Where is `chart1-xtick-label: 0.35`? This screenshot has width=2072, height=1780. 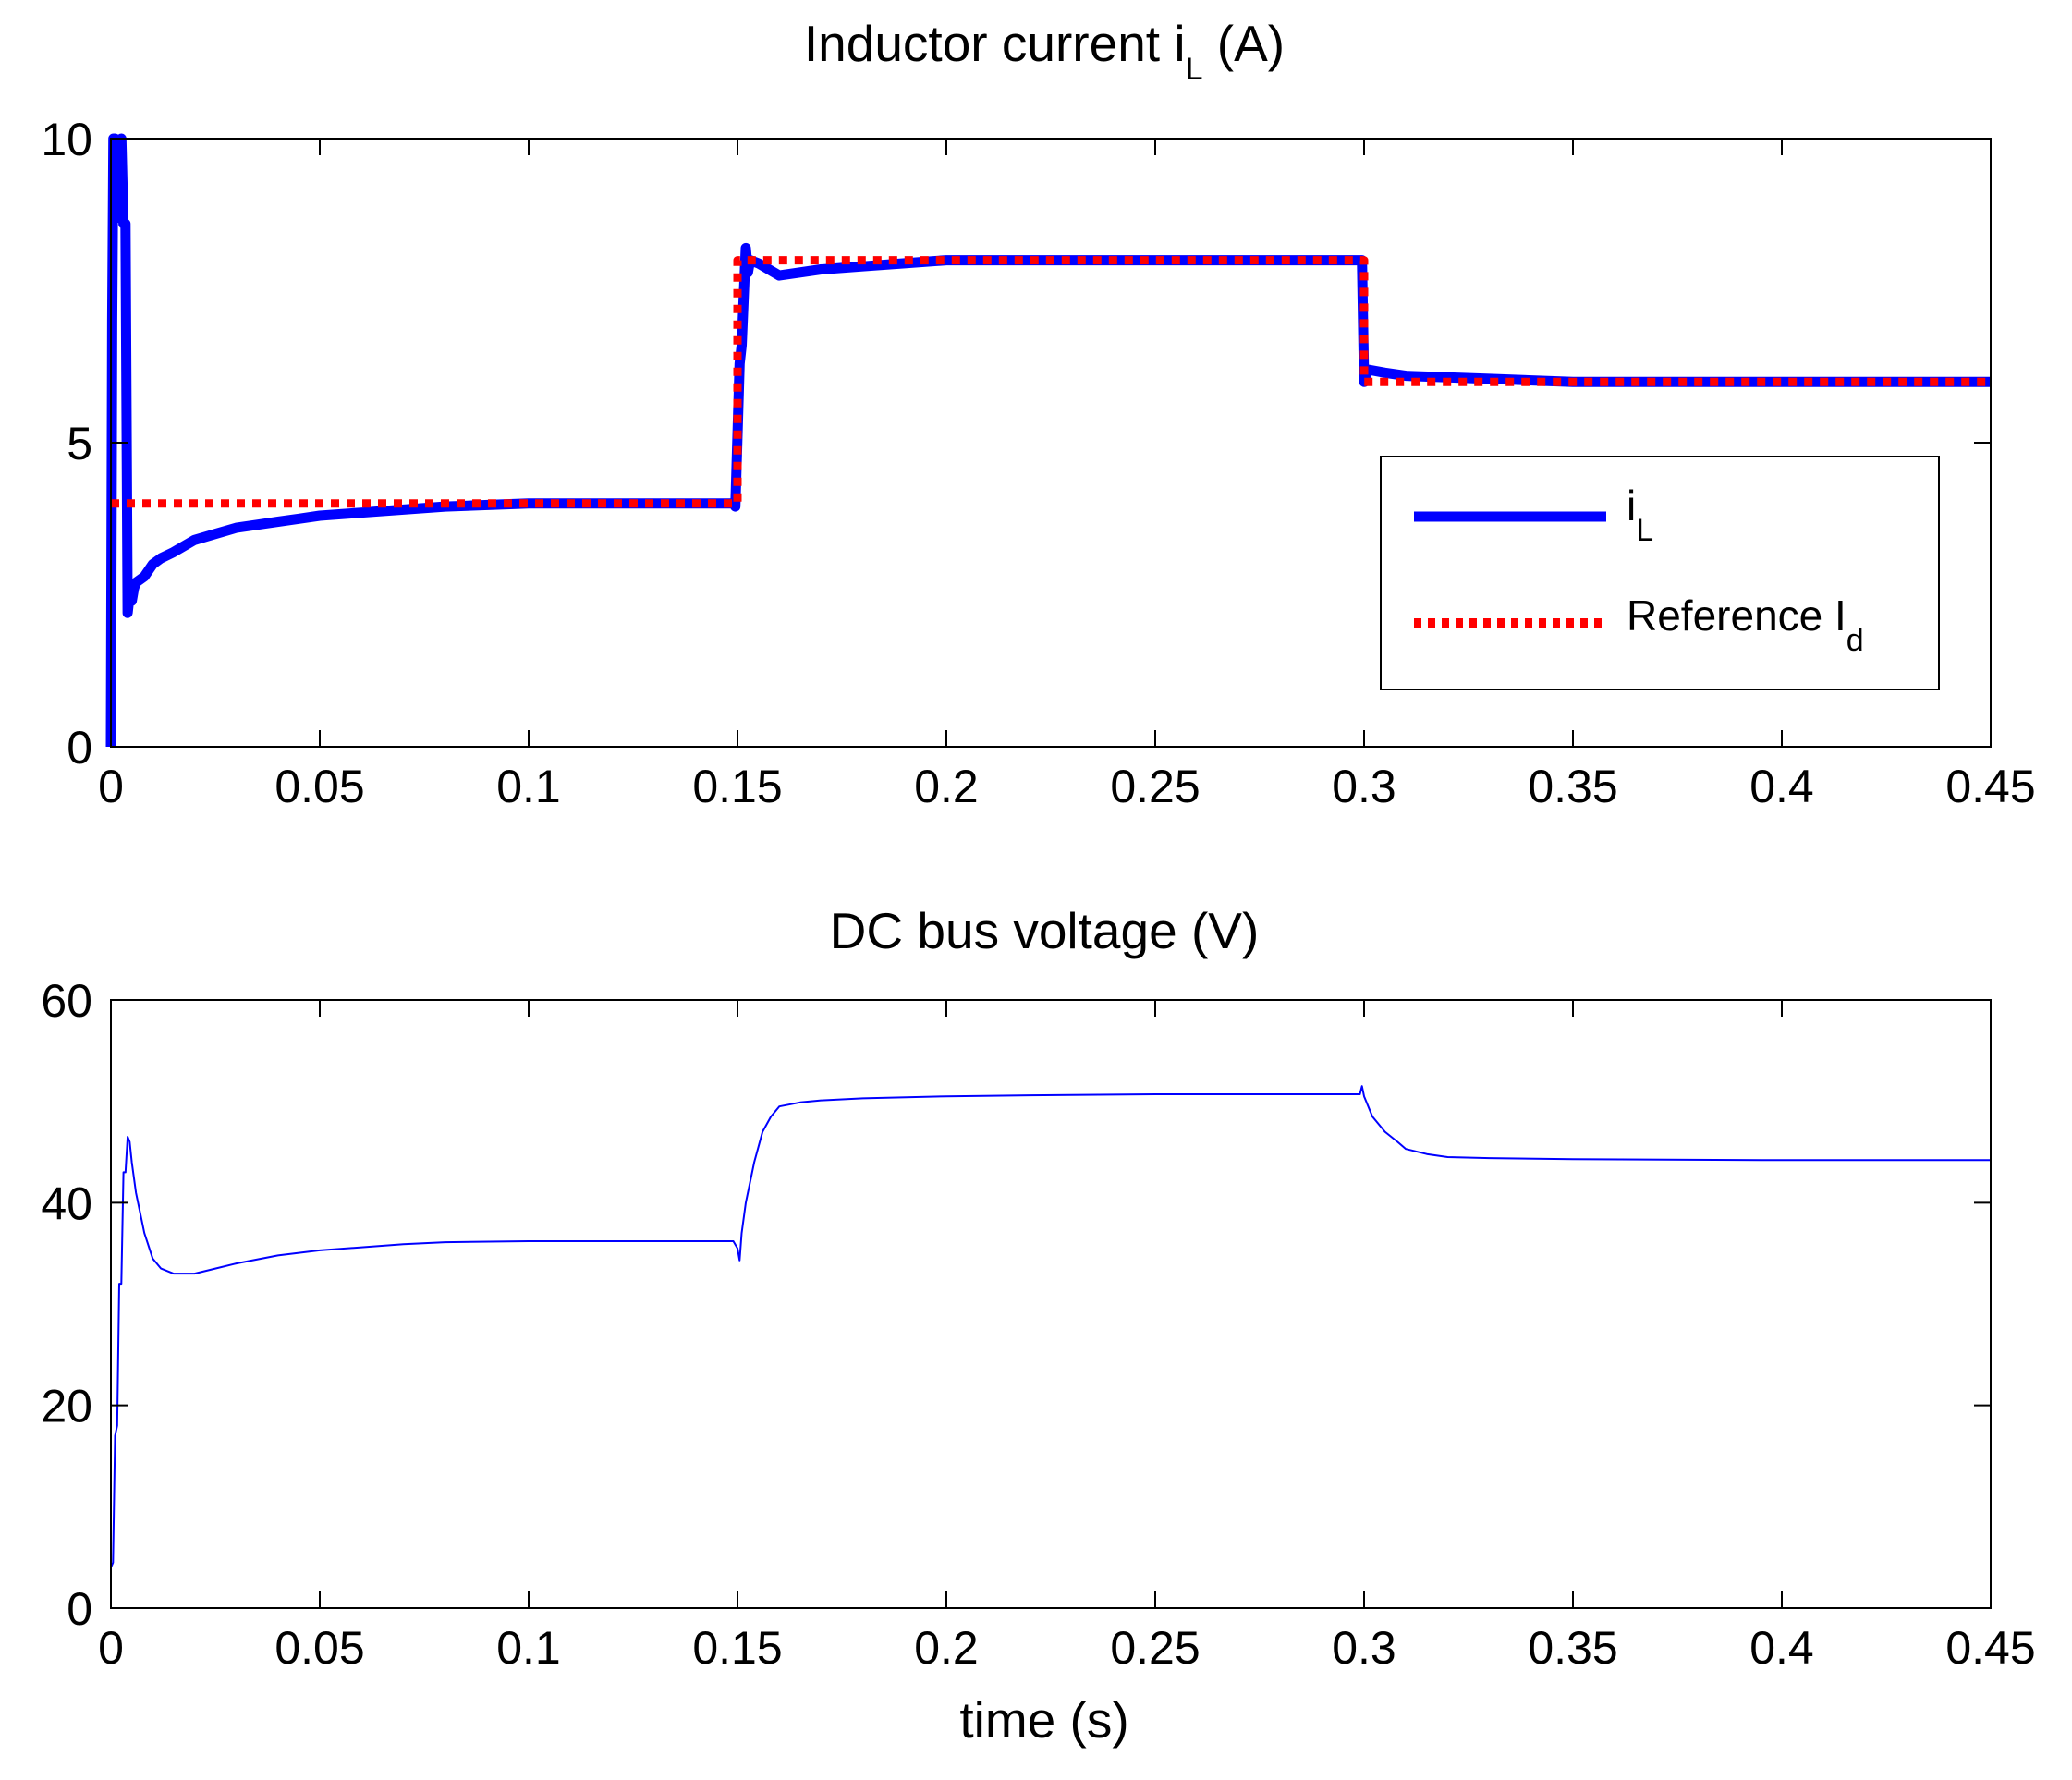
chart1-xtick-label: 0.35 is located at coordinates (1572, 786).